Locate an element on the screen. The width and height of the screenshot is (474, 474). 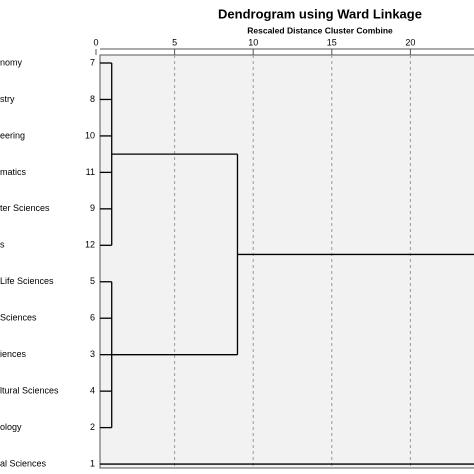
leaf-label: s is located at coordinates (2, 245).